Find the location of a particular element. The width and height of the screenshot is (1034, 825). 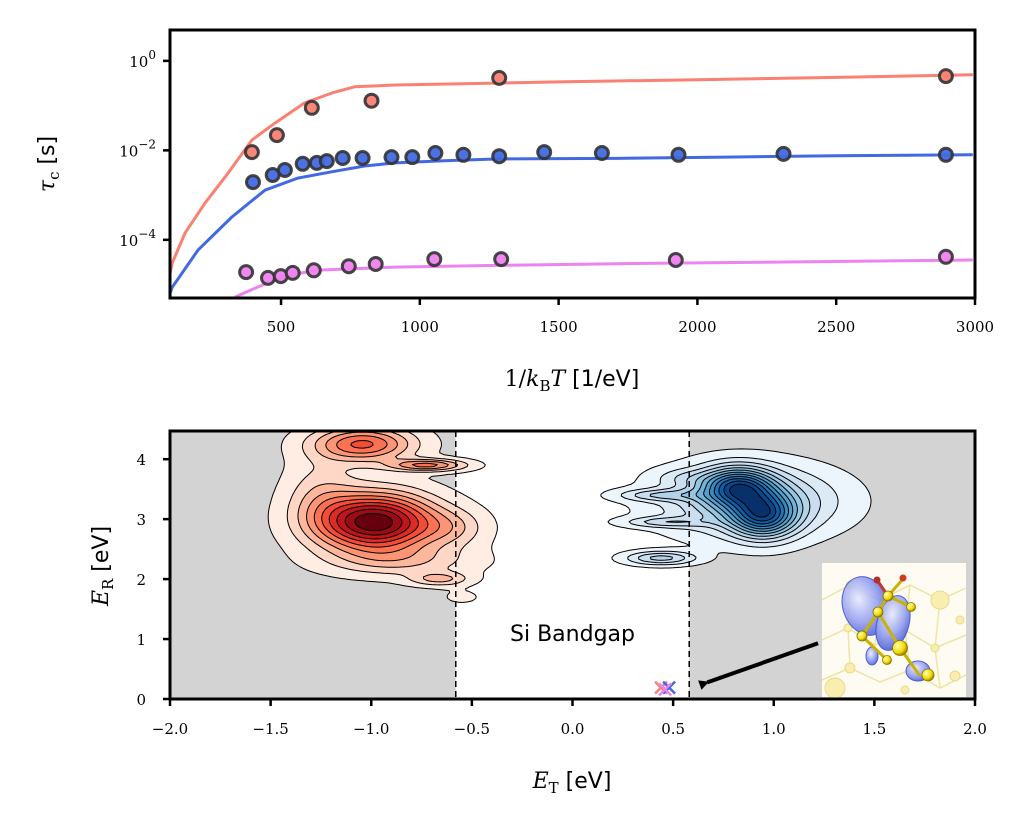

bottom-x-ticks: −2.0 −1.5 −1.0 −0.5 0.0 0.5 1.0 1.5 2.0 is located at coordinates (569, 718).